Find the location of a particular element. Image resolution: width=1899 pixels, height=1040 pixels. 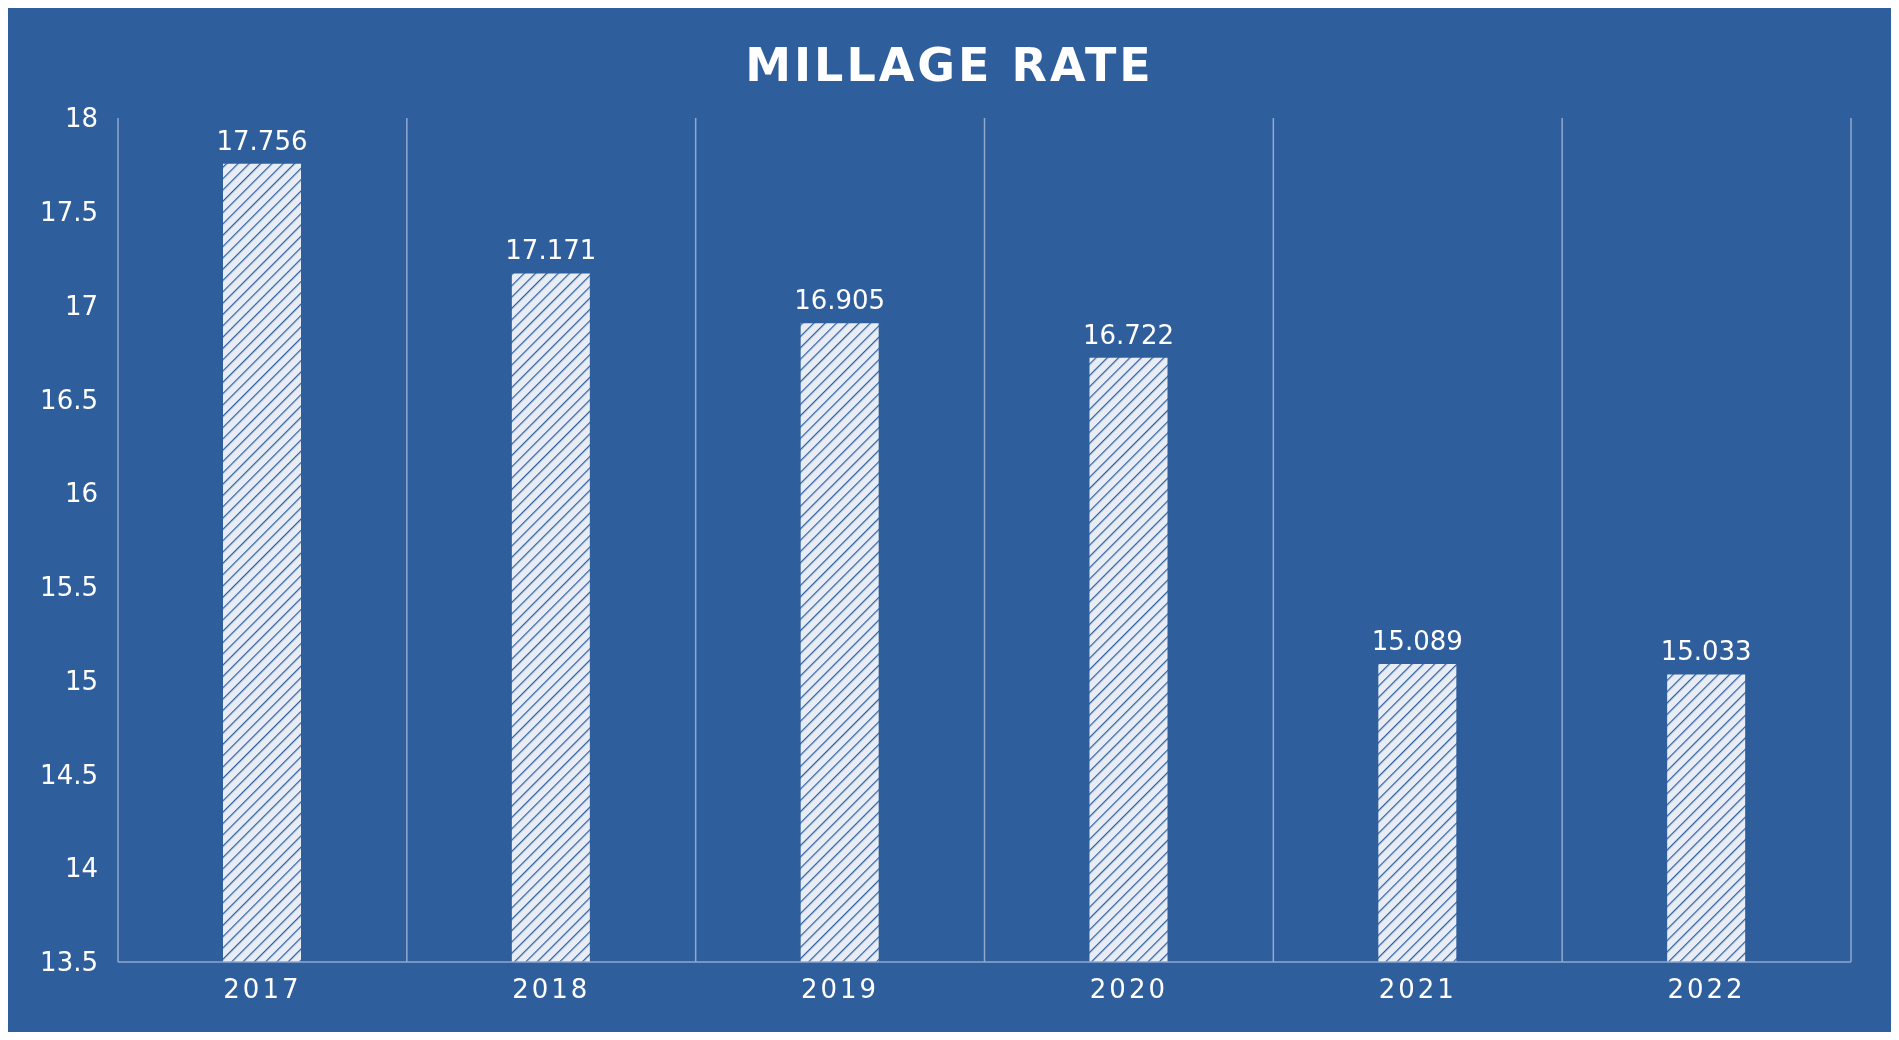

x-tick-label: 2019 is located at coordinates (840, 989).